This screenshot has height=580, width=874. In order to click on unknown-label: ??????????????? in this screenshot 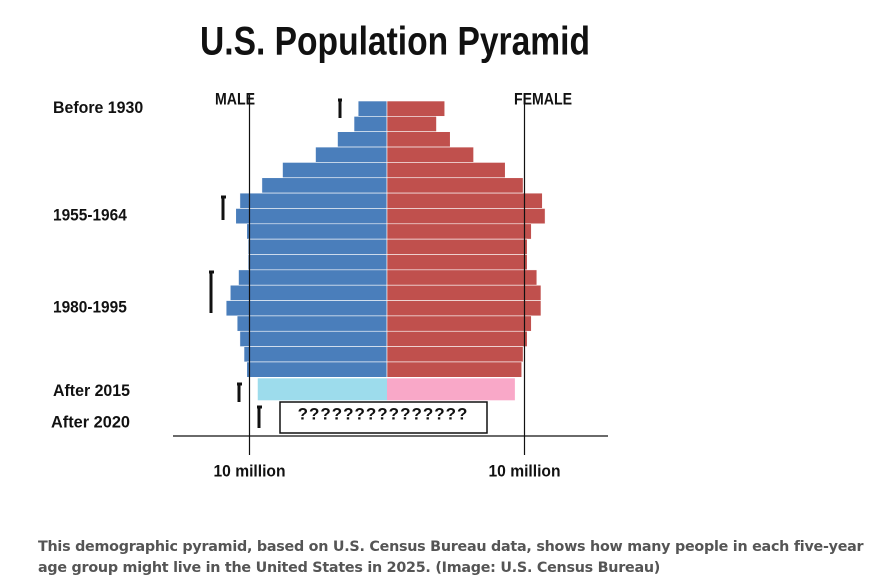, I will do `click(383, 413)`.